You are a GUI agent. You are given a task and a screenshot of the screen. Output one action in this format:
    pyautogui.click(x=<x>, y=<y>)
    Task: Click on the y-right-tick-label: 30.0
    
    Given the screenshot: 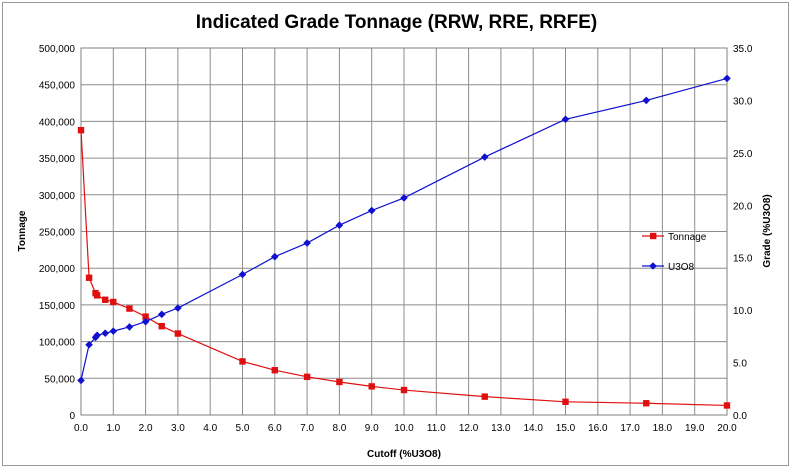 What is the action you would take?
    pyautogui.click(x=743, y=101)
    